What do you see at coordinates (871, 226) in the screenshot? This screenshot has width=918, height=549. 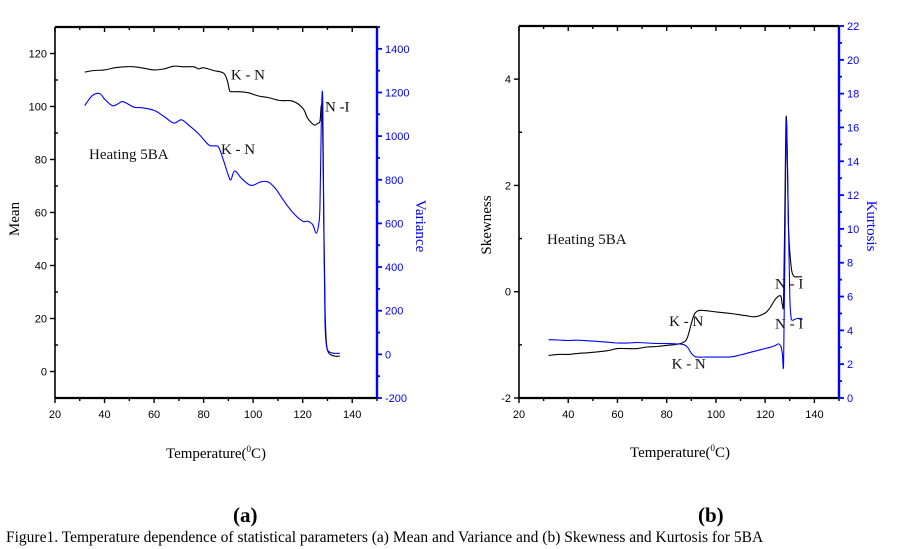 I see `panel-b-y2-axis-label: Kurtosis` at bounding box center [871, 226].